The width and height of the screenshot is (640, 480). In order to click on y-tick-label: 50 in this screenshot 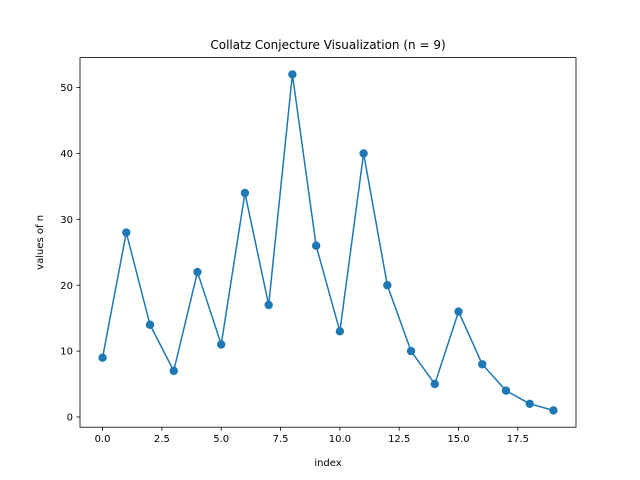, I will do `click(66, 88)`.